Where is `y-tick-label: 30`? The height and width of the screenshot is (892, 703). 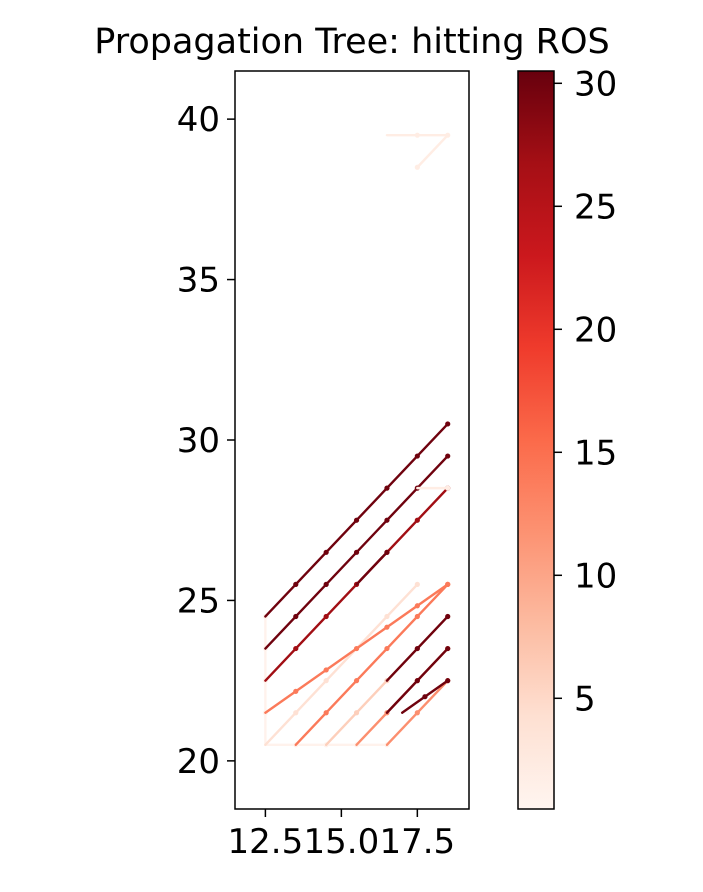
y-tick-label: 30 is located at coordinates (198, 441).